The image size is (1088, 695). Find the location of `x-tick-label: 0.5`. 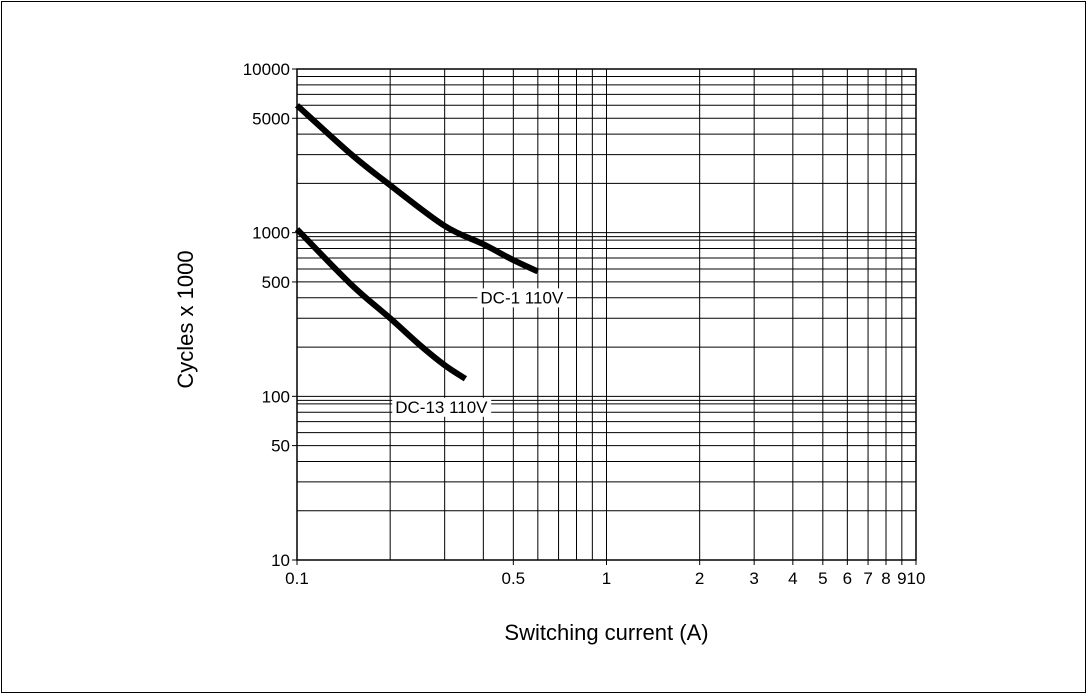

x-tick-label: 0.5 is located at coordinates (514, 578).